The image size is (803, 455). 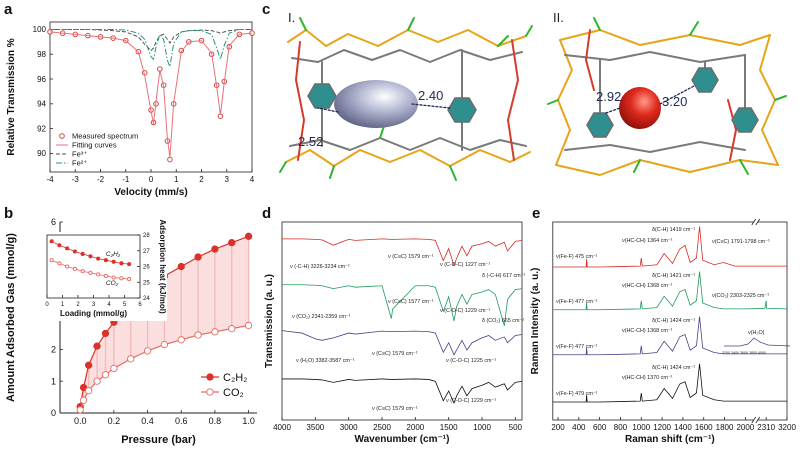 What do you see at coordinates (430, 95) in the screenshot?
I see `distance-label: 2.40` at bounding box center [430, 95].